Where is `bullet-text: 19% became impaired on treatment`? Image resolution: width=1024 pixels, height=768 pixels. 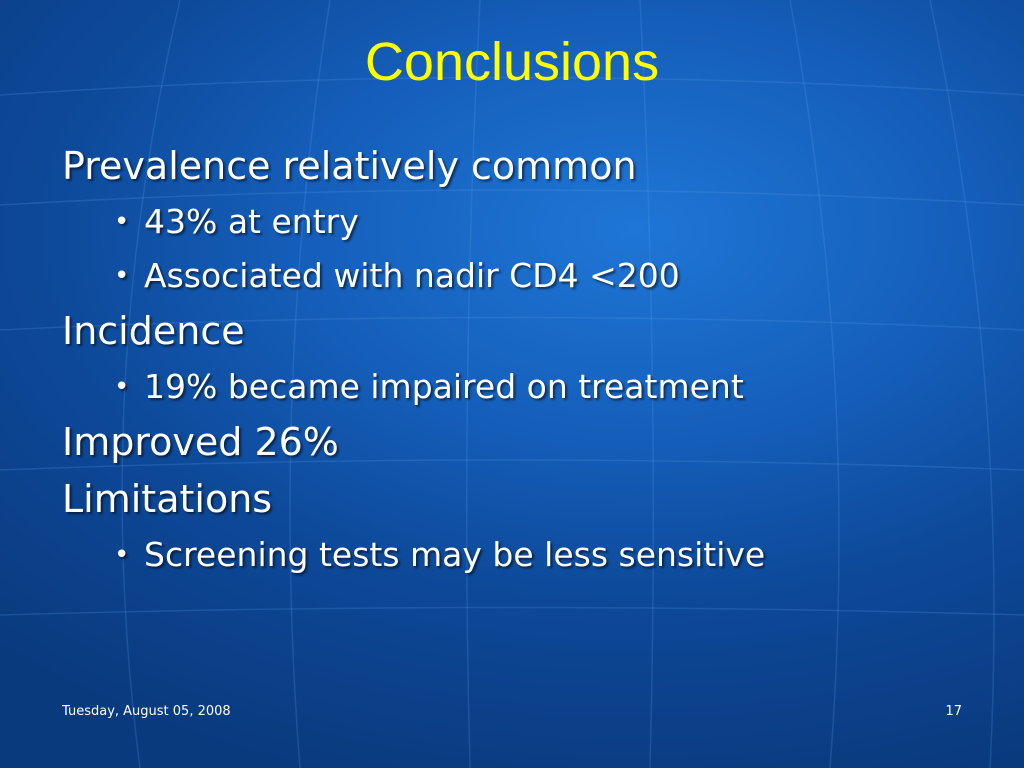 bullet-text: 19% became impaired on treatment is located at coordinates (444, 386).